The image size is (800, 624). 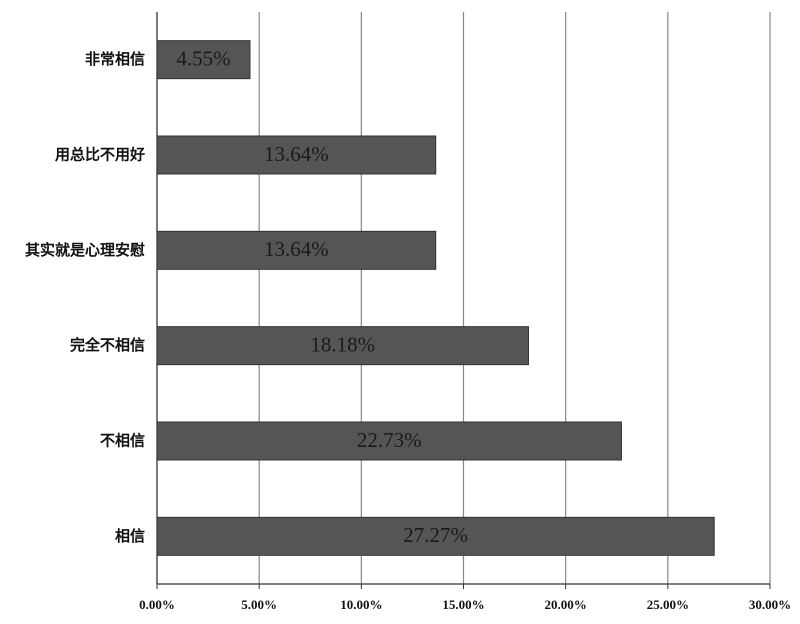 I want to click on value-label: 4.55%, so click(x=203, y=58).